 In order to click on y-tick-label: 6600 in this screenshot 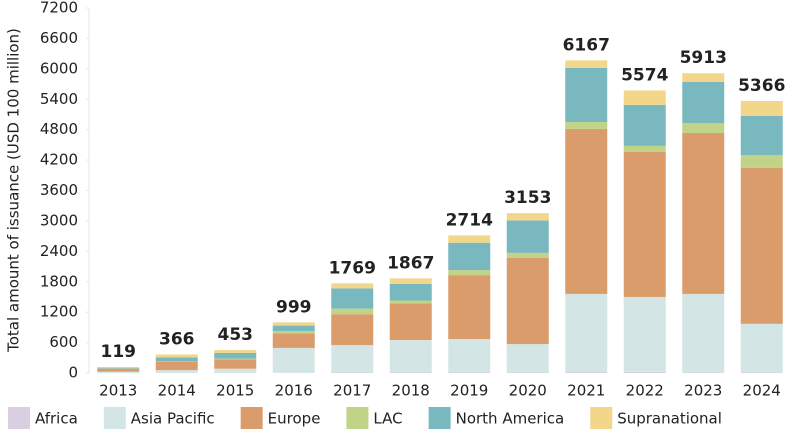, I will do `click(59, 38)`.